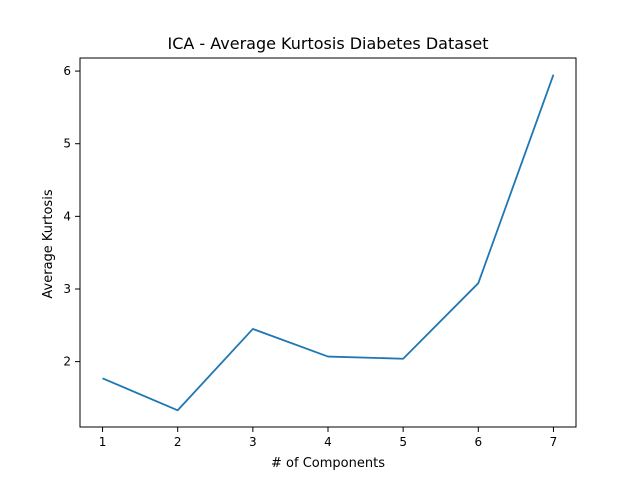  What do you see at coordinates (67, 289) in the screenshot?
I see `y-tick-label: 3` at bounding box center [67, 289].